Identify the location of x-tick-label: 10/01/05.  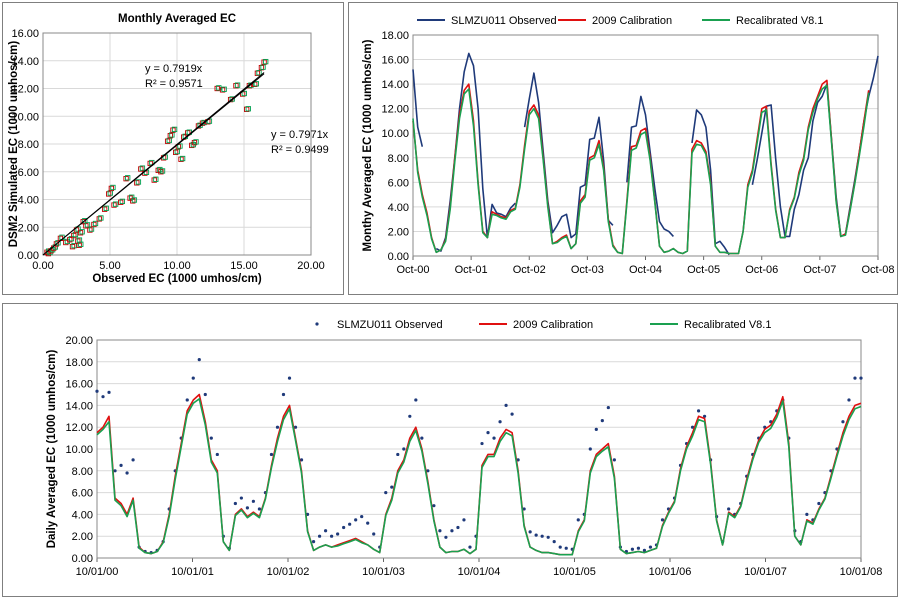
(574, 572).